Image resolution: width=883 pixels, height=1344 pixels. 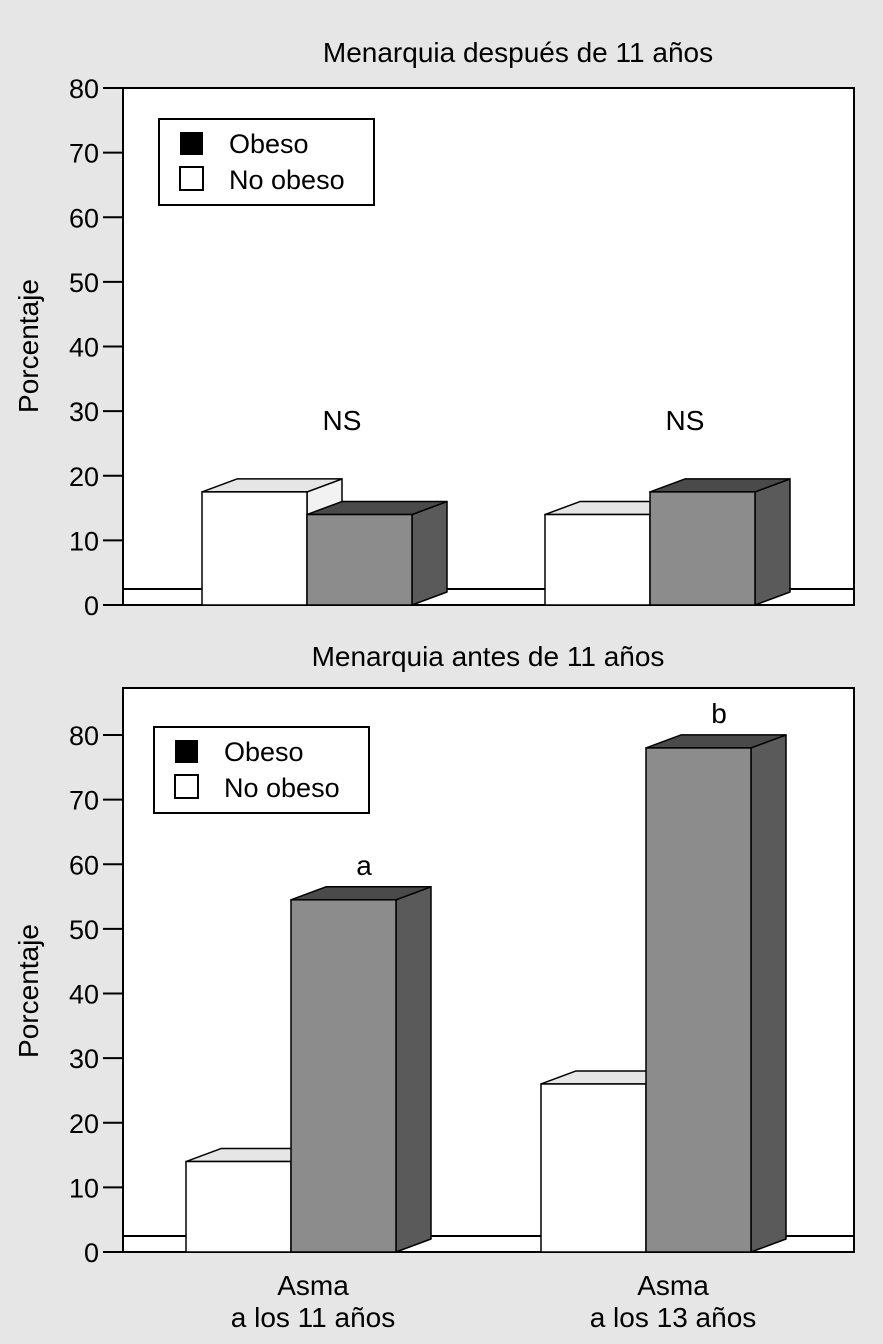 What do you see at coordinates (287, 180) in the screenshot?
I see `panel-1-legend-label-no-obeso: No obeso` at bounding box center [287, 180].